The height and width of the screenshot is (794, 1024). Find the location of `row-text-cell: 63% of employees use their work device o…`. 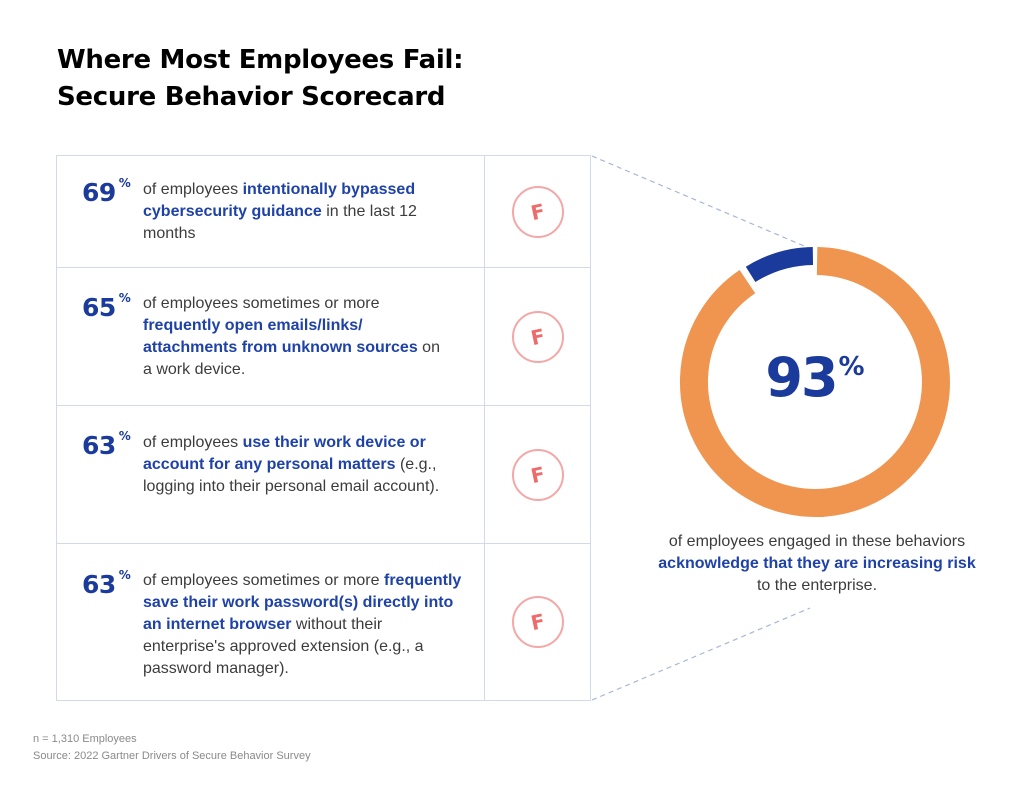

row-text-cell: 63% of employees use their work device o… is located at coordinates (271, 474).